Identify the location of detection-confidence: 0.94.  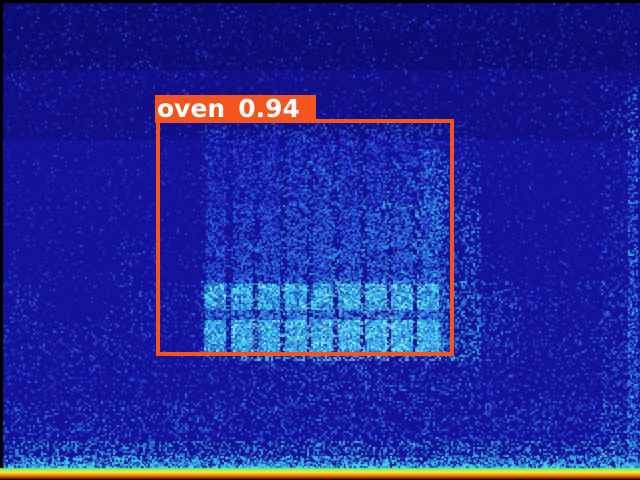
(269, 109).